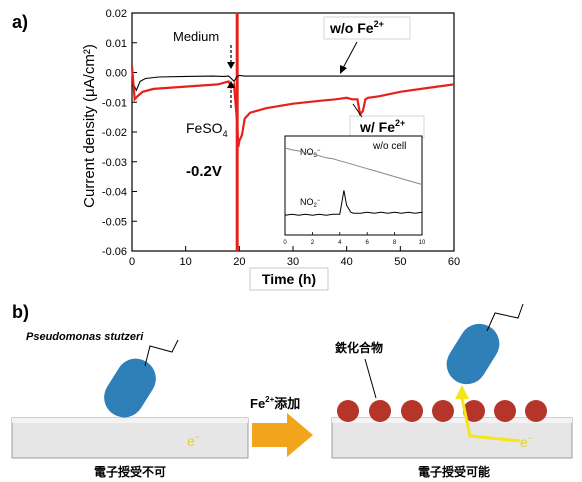 Image resolution: width=582 pixels, height=482 pixels. Describe the element at coordinates (454, 471) in the screenshot. I see `caption-right: 電子授受可能` at that location.